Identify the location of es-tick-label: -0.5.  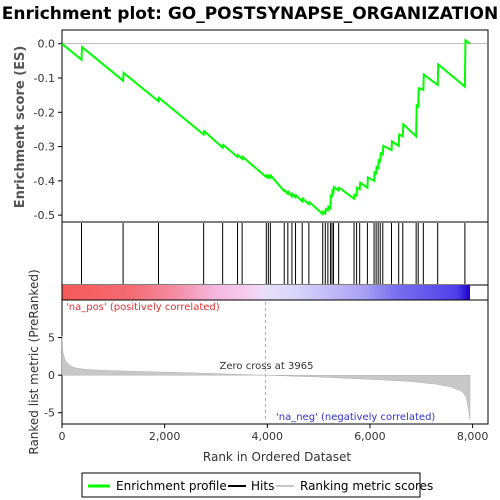
(44, 215).